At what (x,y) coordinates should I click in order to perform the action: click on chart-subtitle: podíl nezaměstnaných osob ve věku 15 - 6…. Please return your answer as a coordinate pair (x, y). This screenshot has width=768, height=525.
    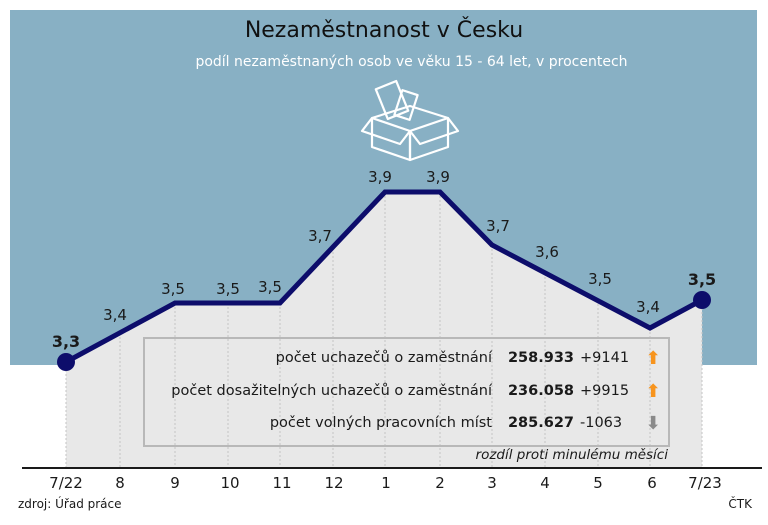
    Looking at the image, I should click on (411, 62).